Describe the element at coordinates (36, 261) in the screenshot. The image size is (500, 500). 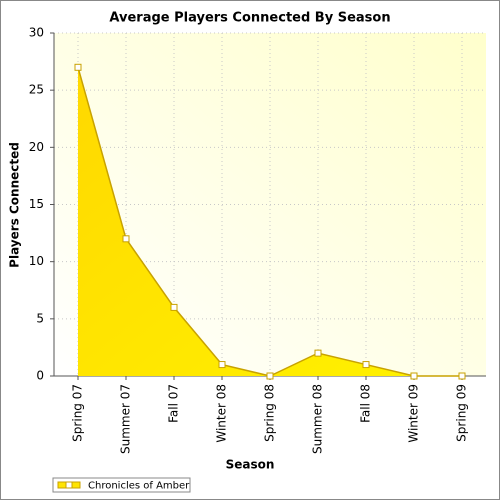
I see `y-tick-label: 10` at that location.